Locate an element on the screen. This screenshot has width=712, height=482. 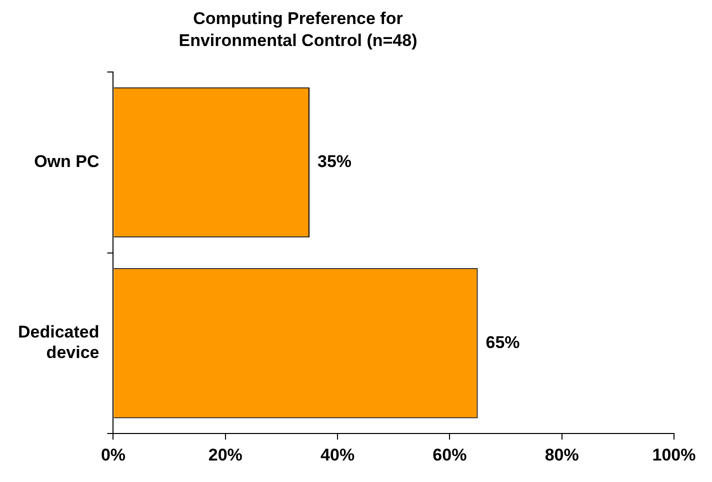
x-tick-label: 80% is located at coordinates (561, 454).